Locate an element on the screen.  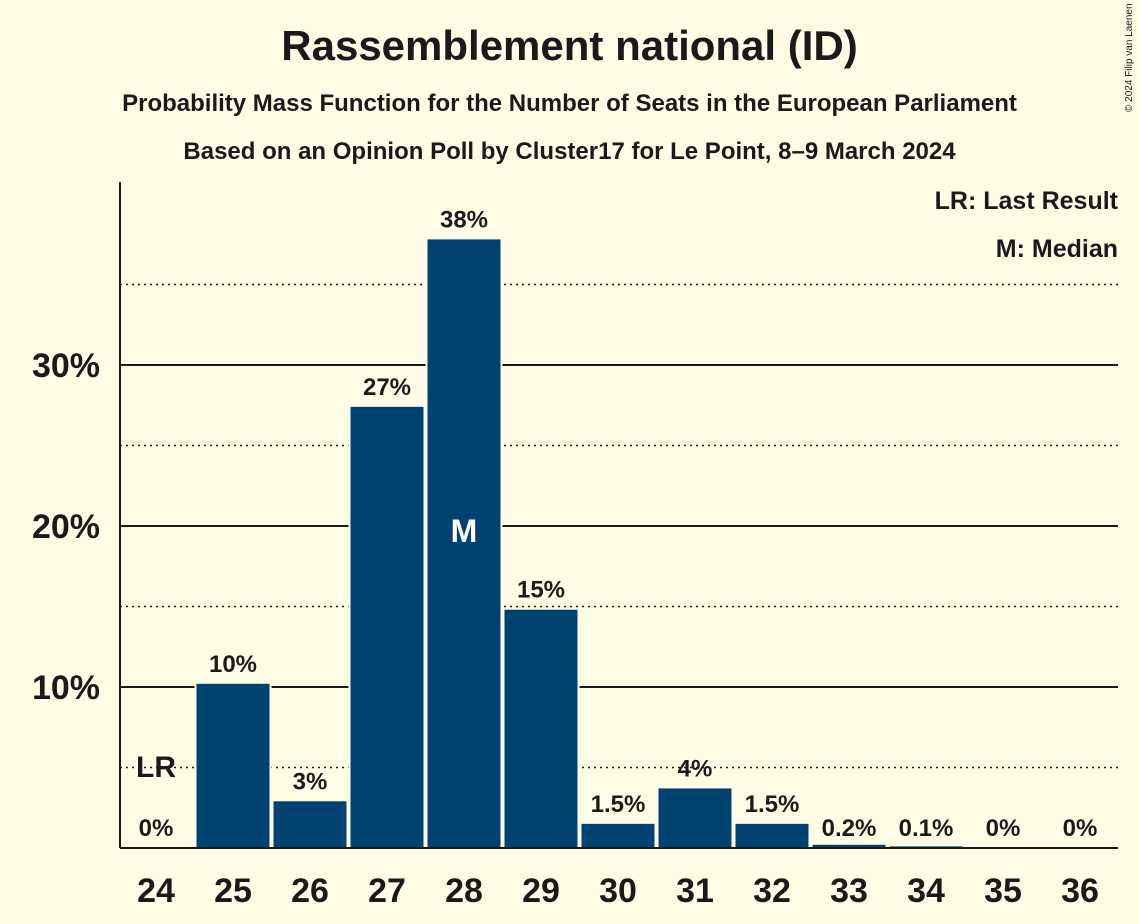
x-tick-label: 29 is located at coordinates (541, 891).